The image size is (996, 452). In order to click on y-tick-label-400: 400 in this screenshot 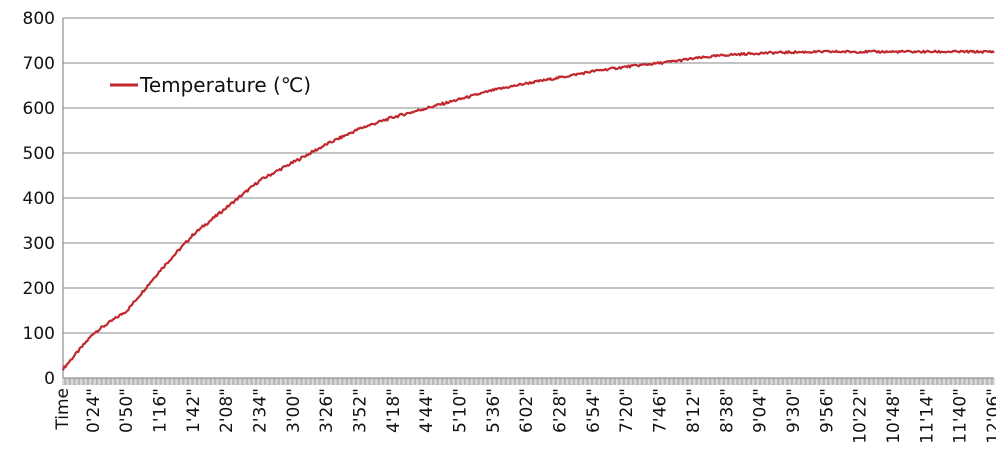, I will do `click(39, 199)`.